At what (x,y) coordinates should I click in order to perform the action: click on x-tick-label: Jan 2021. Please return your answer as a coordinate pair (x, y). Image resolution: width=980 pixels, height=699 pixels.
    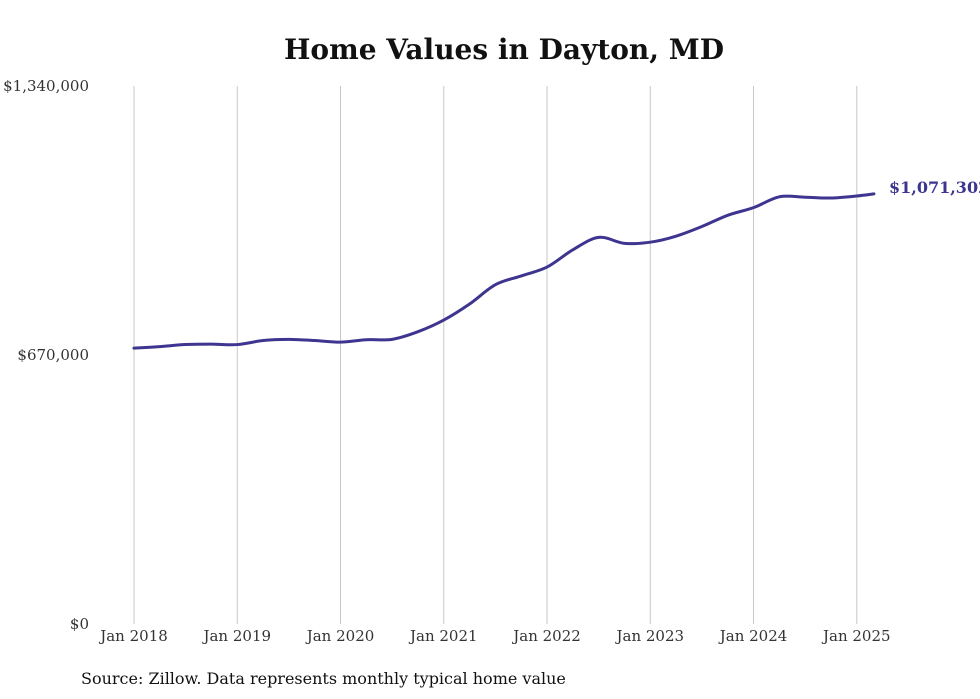
    Looking at the image, I should click on (443, 636).